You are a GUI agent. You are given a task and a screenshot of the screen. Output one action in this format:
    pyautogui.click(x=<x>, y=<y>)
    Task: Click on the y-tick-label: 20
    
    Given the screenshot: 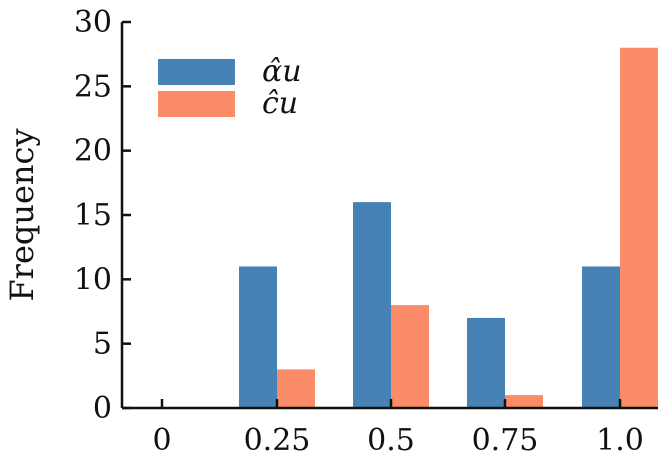 What is the action you would take?
    pyautogui.click(x=93, y=151)
    